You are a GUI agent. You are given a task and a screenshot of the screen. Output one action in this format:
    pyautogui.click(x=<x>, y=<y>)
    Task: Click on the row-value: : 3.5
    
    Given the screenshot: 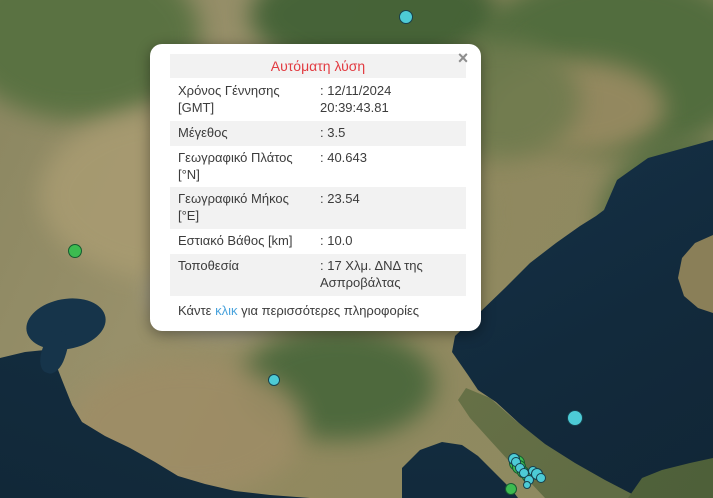 What is the action you would take?
    pyautogui.click(x=333, y=132)
    